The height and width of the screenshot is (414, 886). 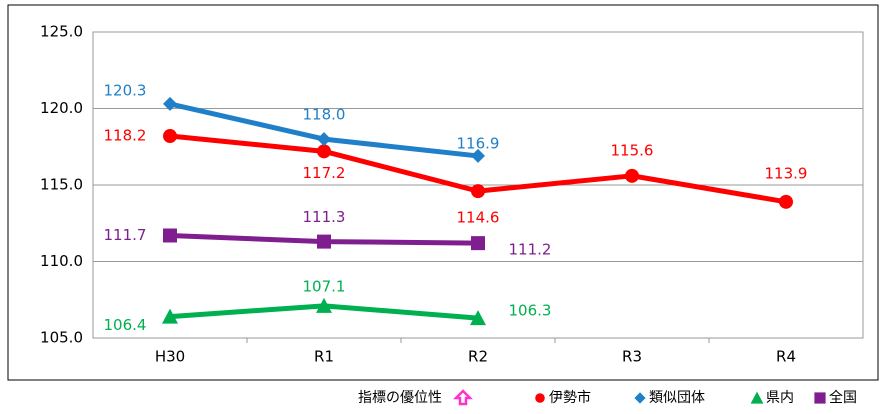 I want to click on data-label: 120.3, so click(x=125, y=90).